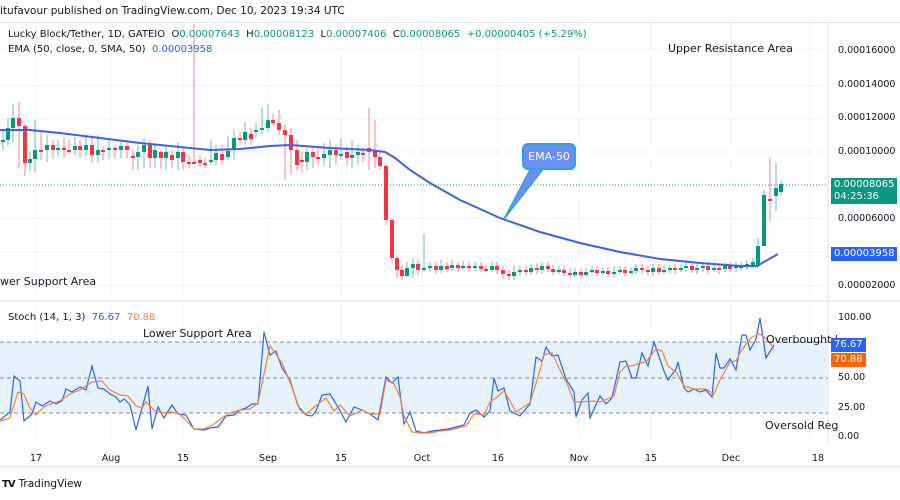 The image size is (900, 500). I want to click on time-label: Nov, so click(579, 458).